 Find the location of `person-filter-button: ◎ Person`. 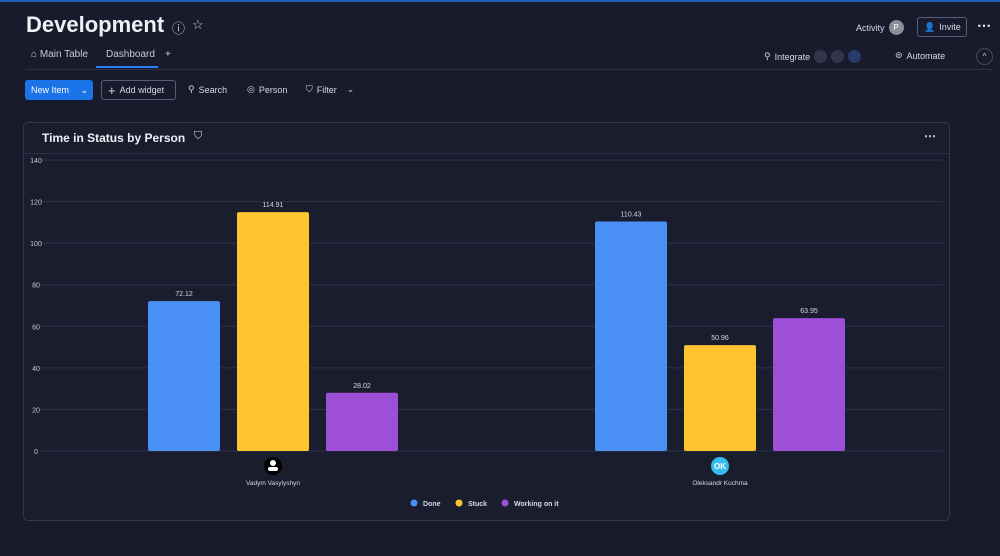

person-filter-button: ◎ Person is located at coordinates (267, 89).